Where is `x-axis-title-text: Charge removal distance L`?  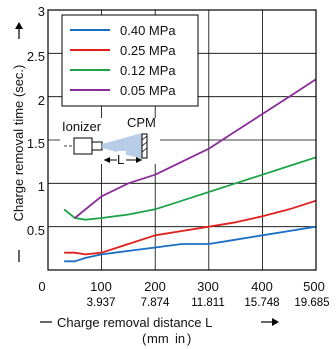 x-axis-title-text: Charge removal distance L is located at coordinates (134, 322).